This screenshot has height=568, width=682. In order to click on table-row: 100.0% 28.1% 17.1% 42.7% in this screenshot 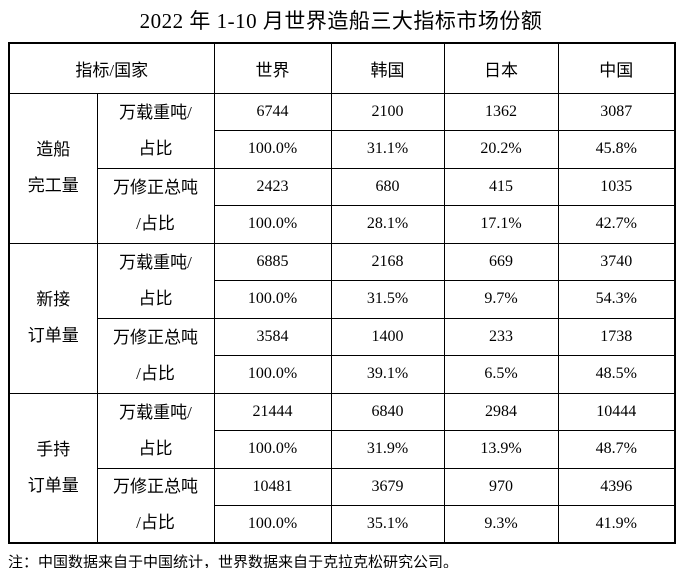, I will do `click(342, 224)`.